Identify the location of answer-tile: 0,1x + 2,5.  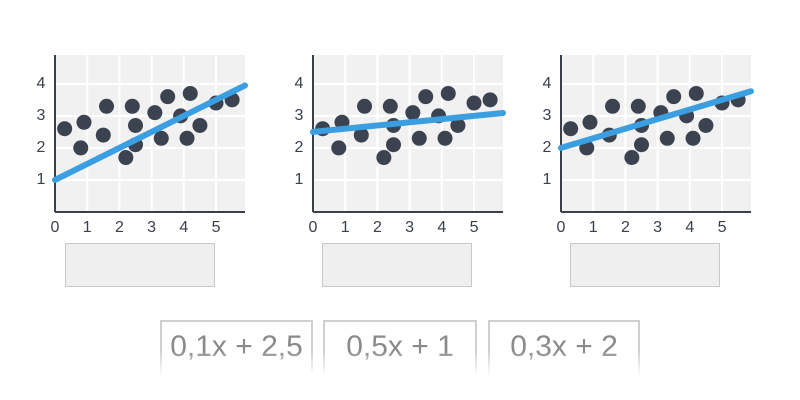
(236, 348).